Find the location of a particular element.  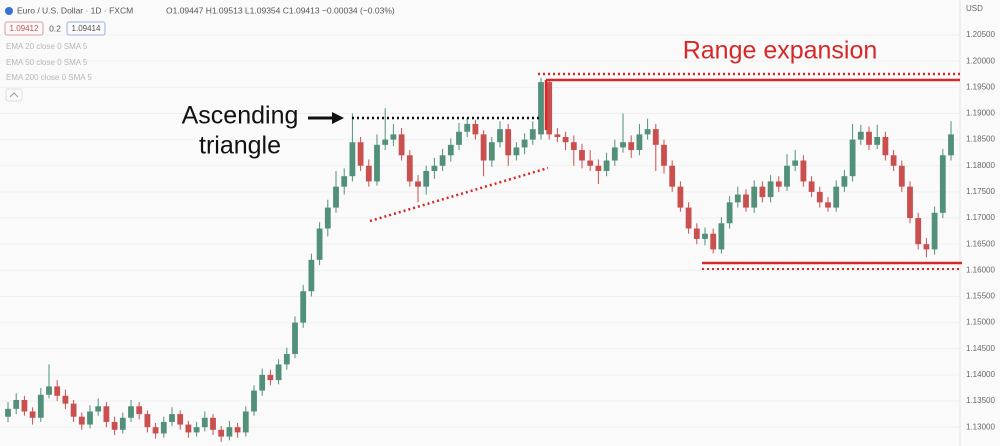

buy-price: 1.09414 is located at coordinates (86, 28).